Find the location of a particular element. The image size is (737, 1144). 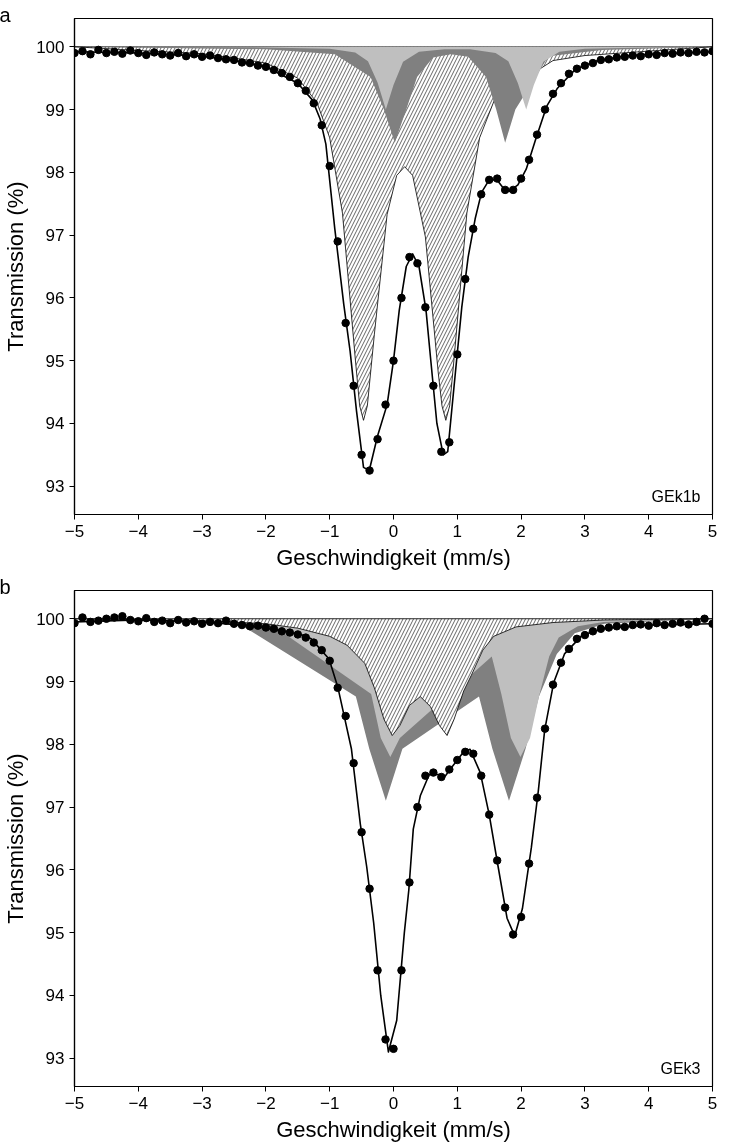

annotation: GEk1b is located at coordinates (676, 496).